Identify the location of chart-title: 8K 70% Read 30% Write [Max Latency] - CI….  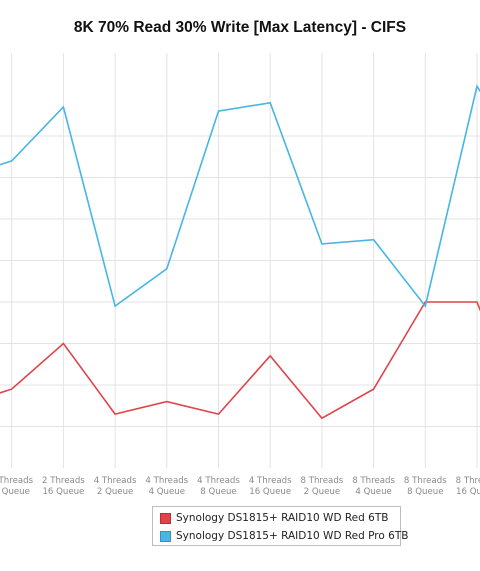
(240, 27).